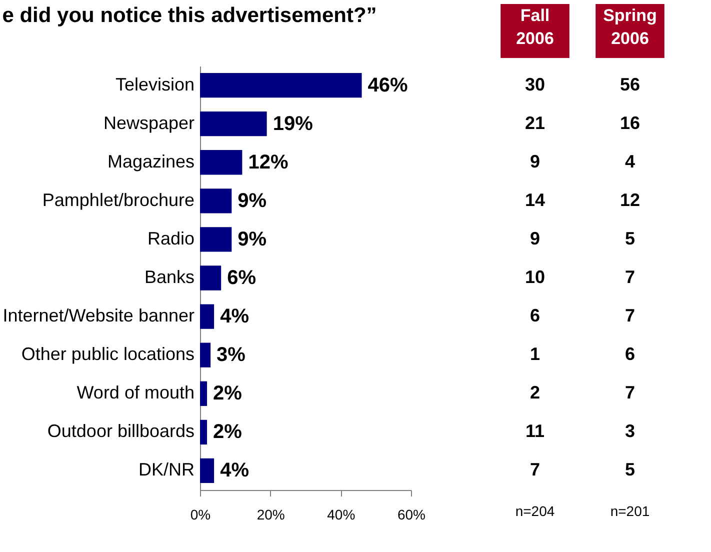 This screenshot has width=711, height=552. I want to click on y-tick-label: Pamphlet/brochure, so click(118, 200).